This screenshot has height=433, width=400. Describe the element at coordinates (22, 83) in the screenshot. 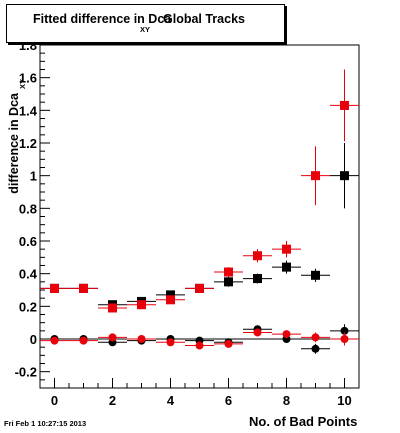

I see `y-axis-label-subscript: XY` at that location.